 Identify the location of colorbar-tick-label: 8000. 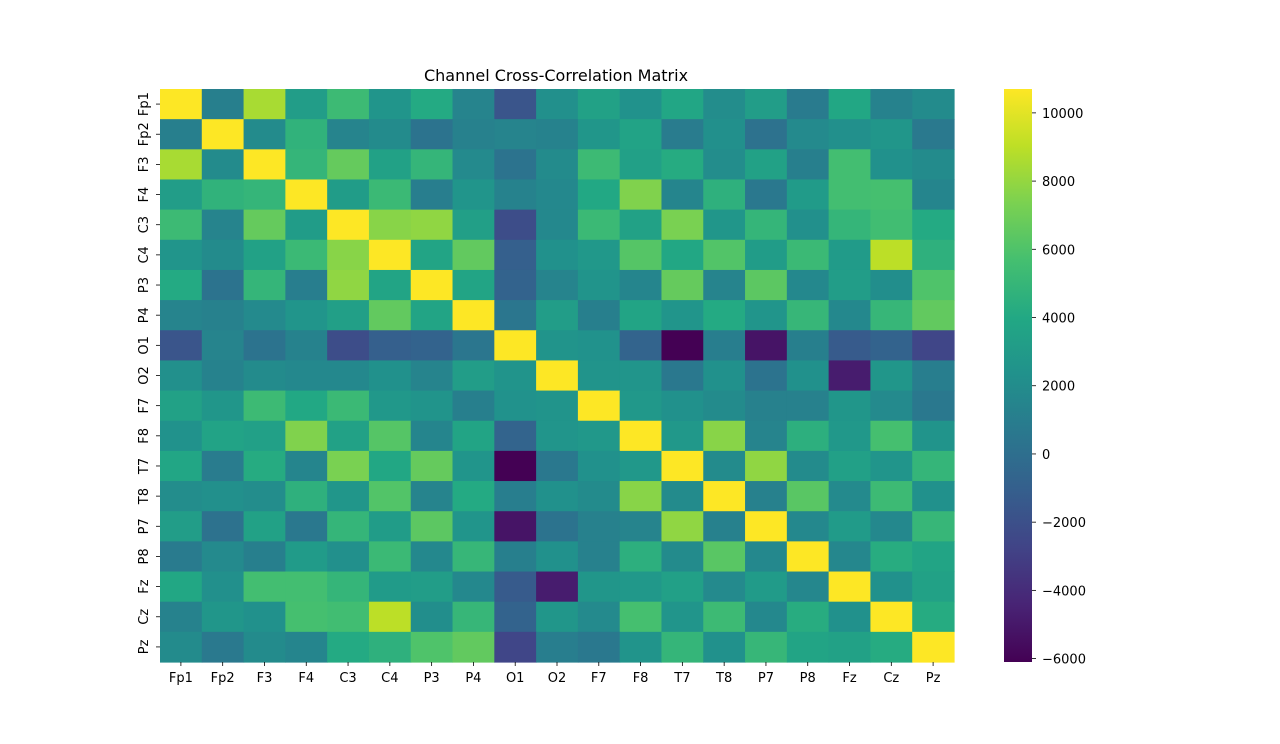
(1058, 182).